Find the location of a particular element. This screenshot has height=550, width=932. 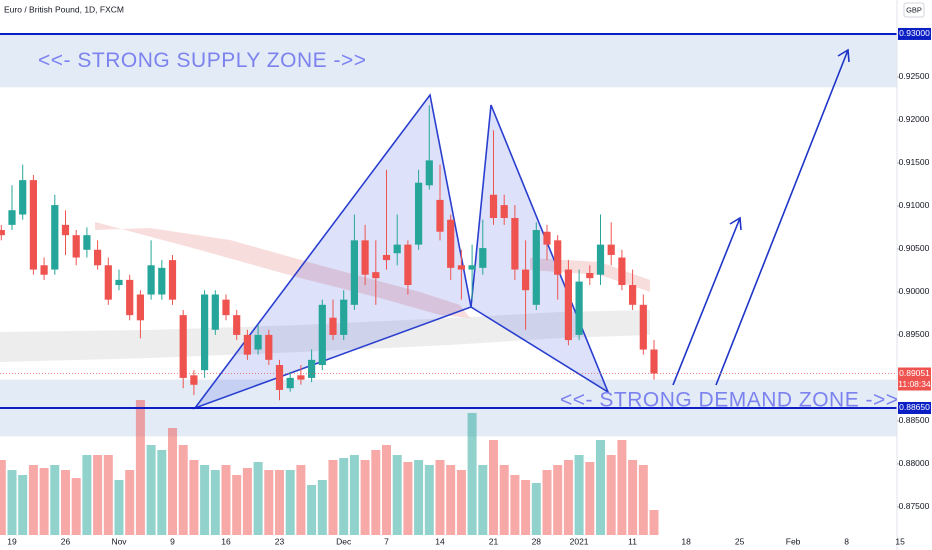

x-tick-label: 23 is located at coordinates (280, 541).